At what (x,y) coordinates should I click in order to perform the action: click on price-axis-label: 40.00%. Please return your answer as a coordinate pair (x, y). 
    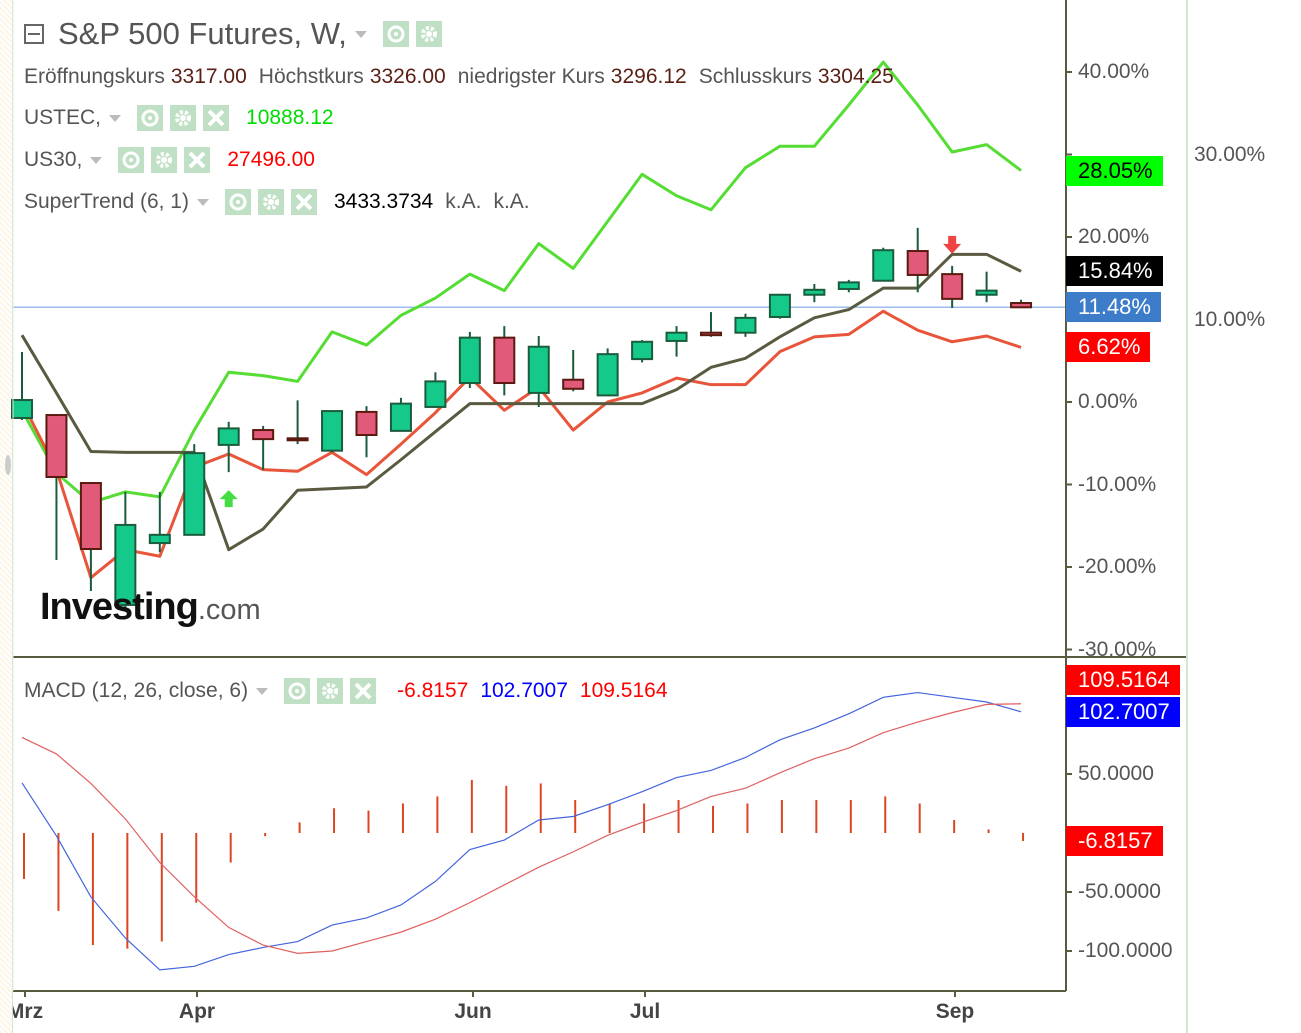
    Looking at the image, I should click on (1114, 71).